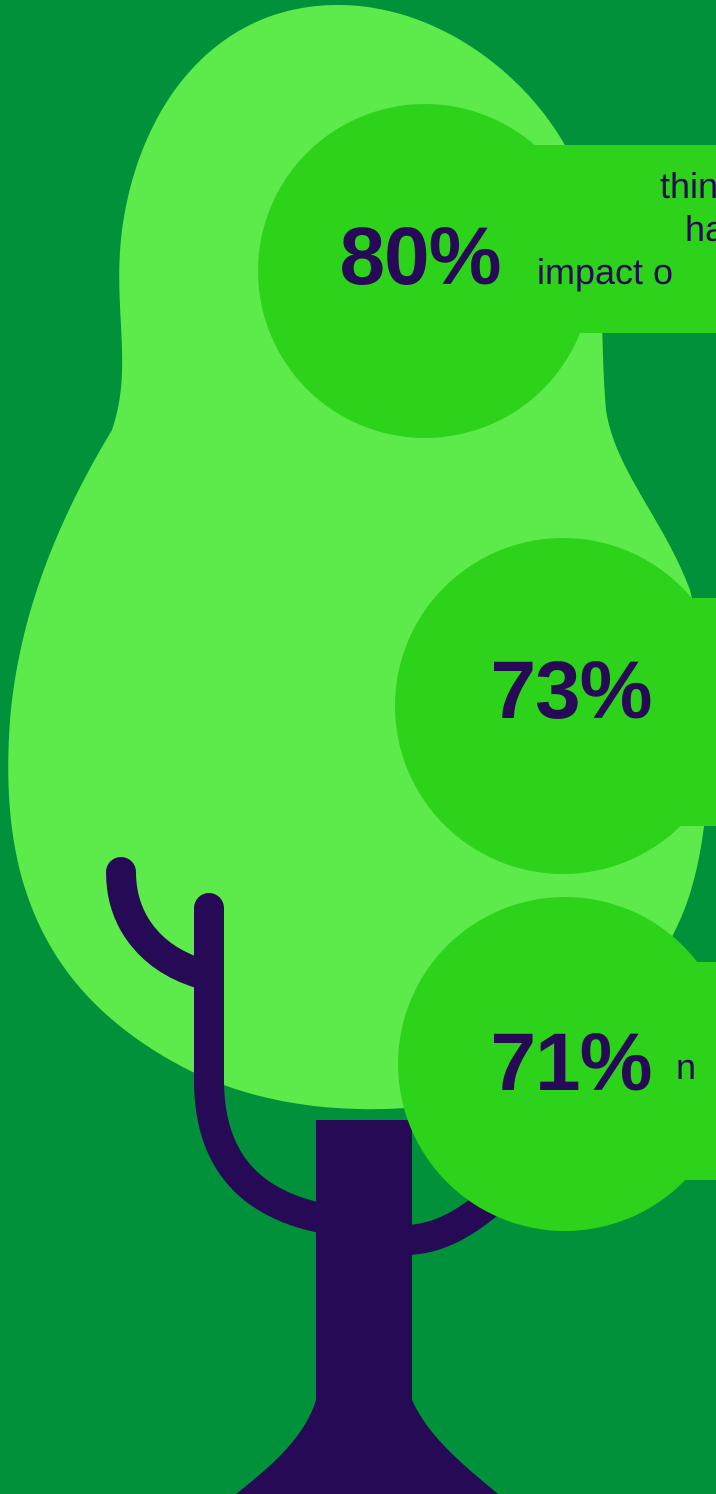  What do you see at coordinates (688, 185) in the screenshot?
I see `stat-description-1-line-1: thin` at bounding box center [688, 185].